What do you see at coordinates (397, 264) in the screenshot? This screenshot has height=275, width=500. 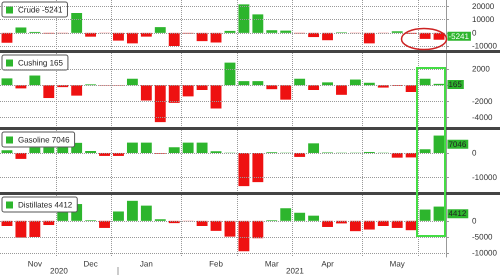 I see `x-tick-label: May` at bounding box center [397, 264].